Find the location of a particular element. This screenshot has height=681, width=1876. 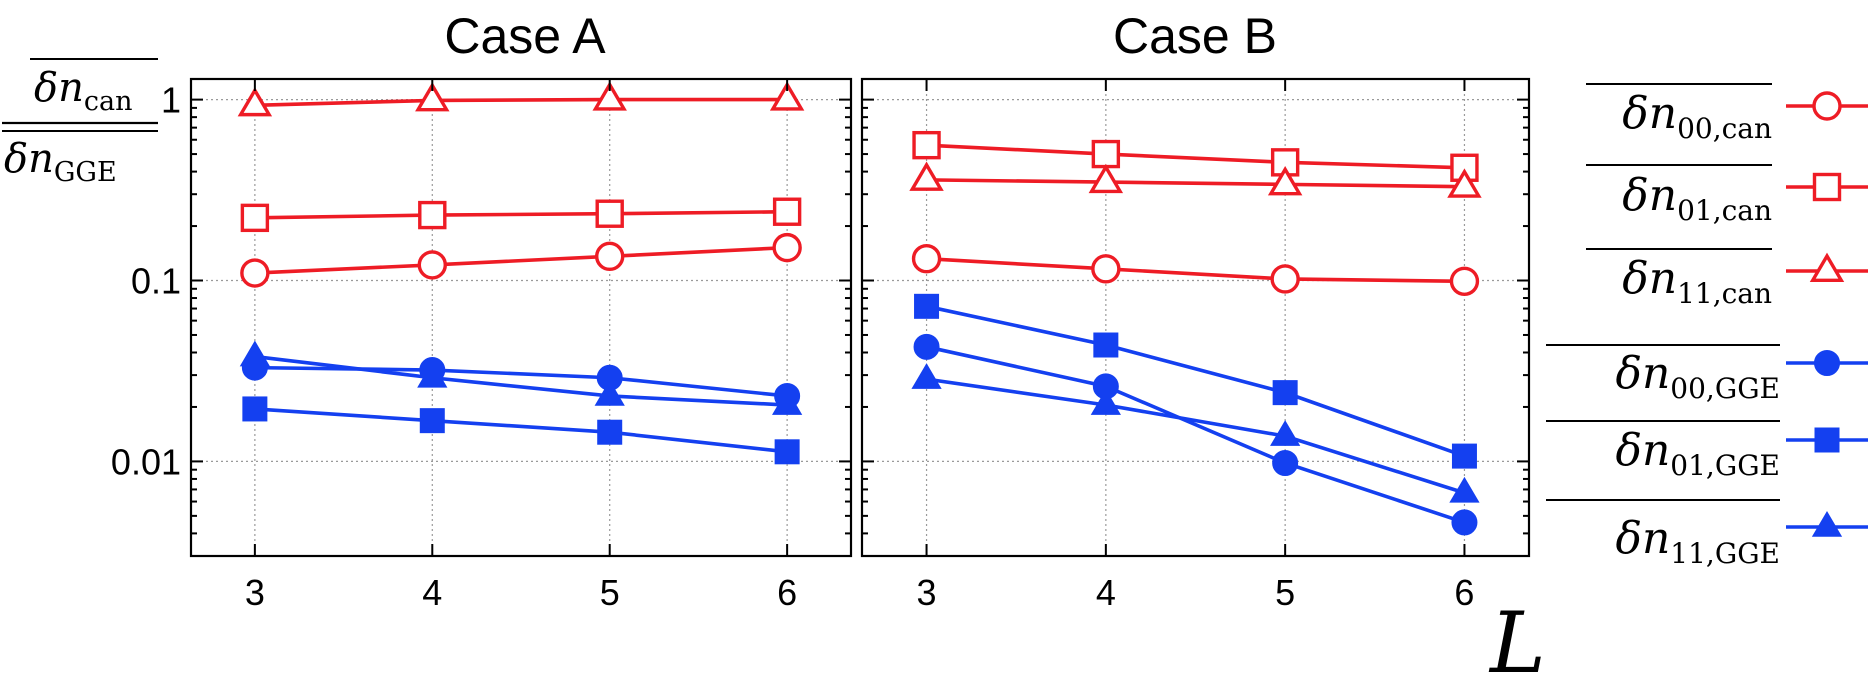

legend-entry-n00-gge: δn00,GGE is located at coordinates (1707, 374).